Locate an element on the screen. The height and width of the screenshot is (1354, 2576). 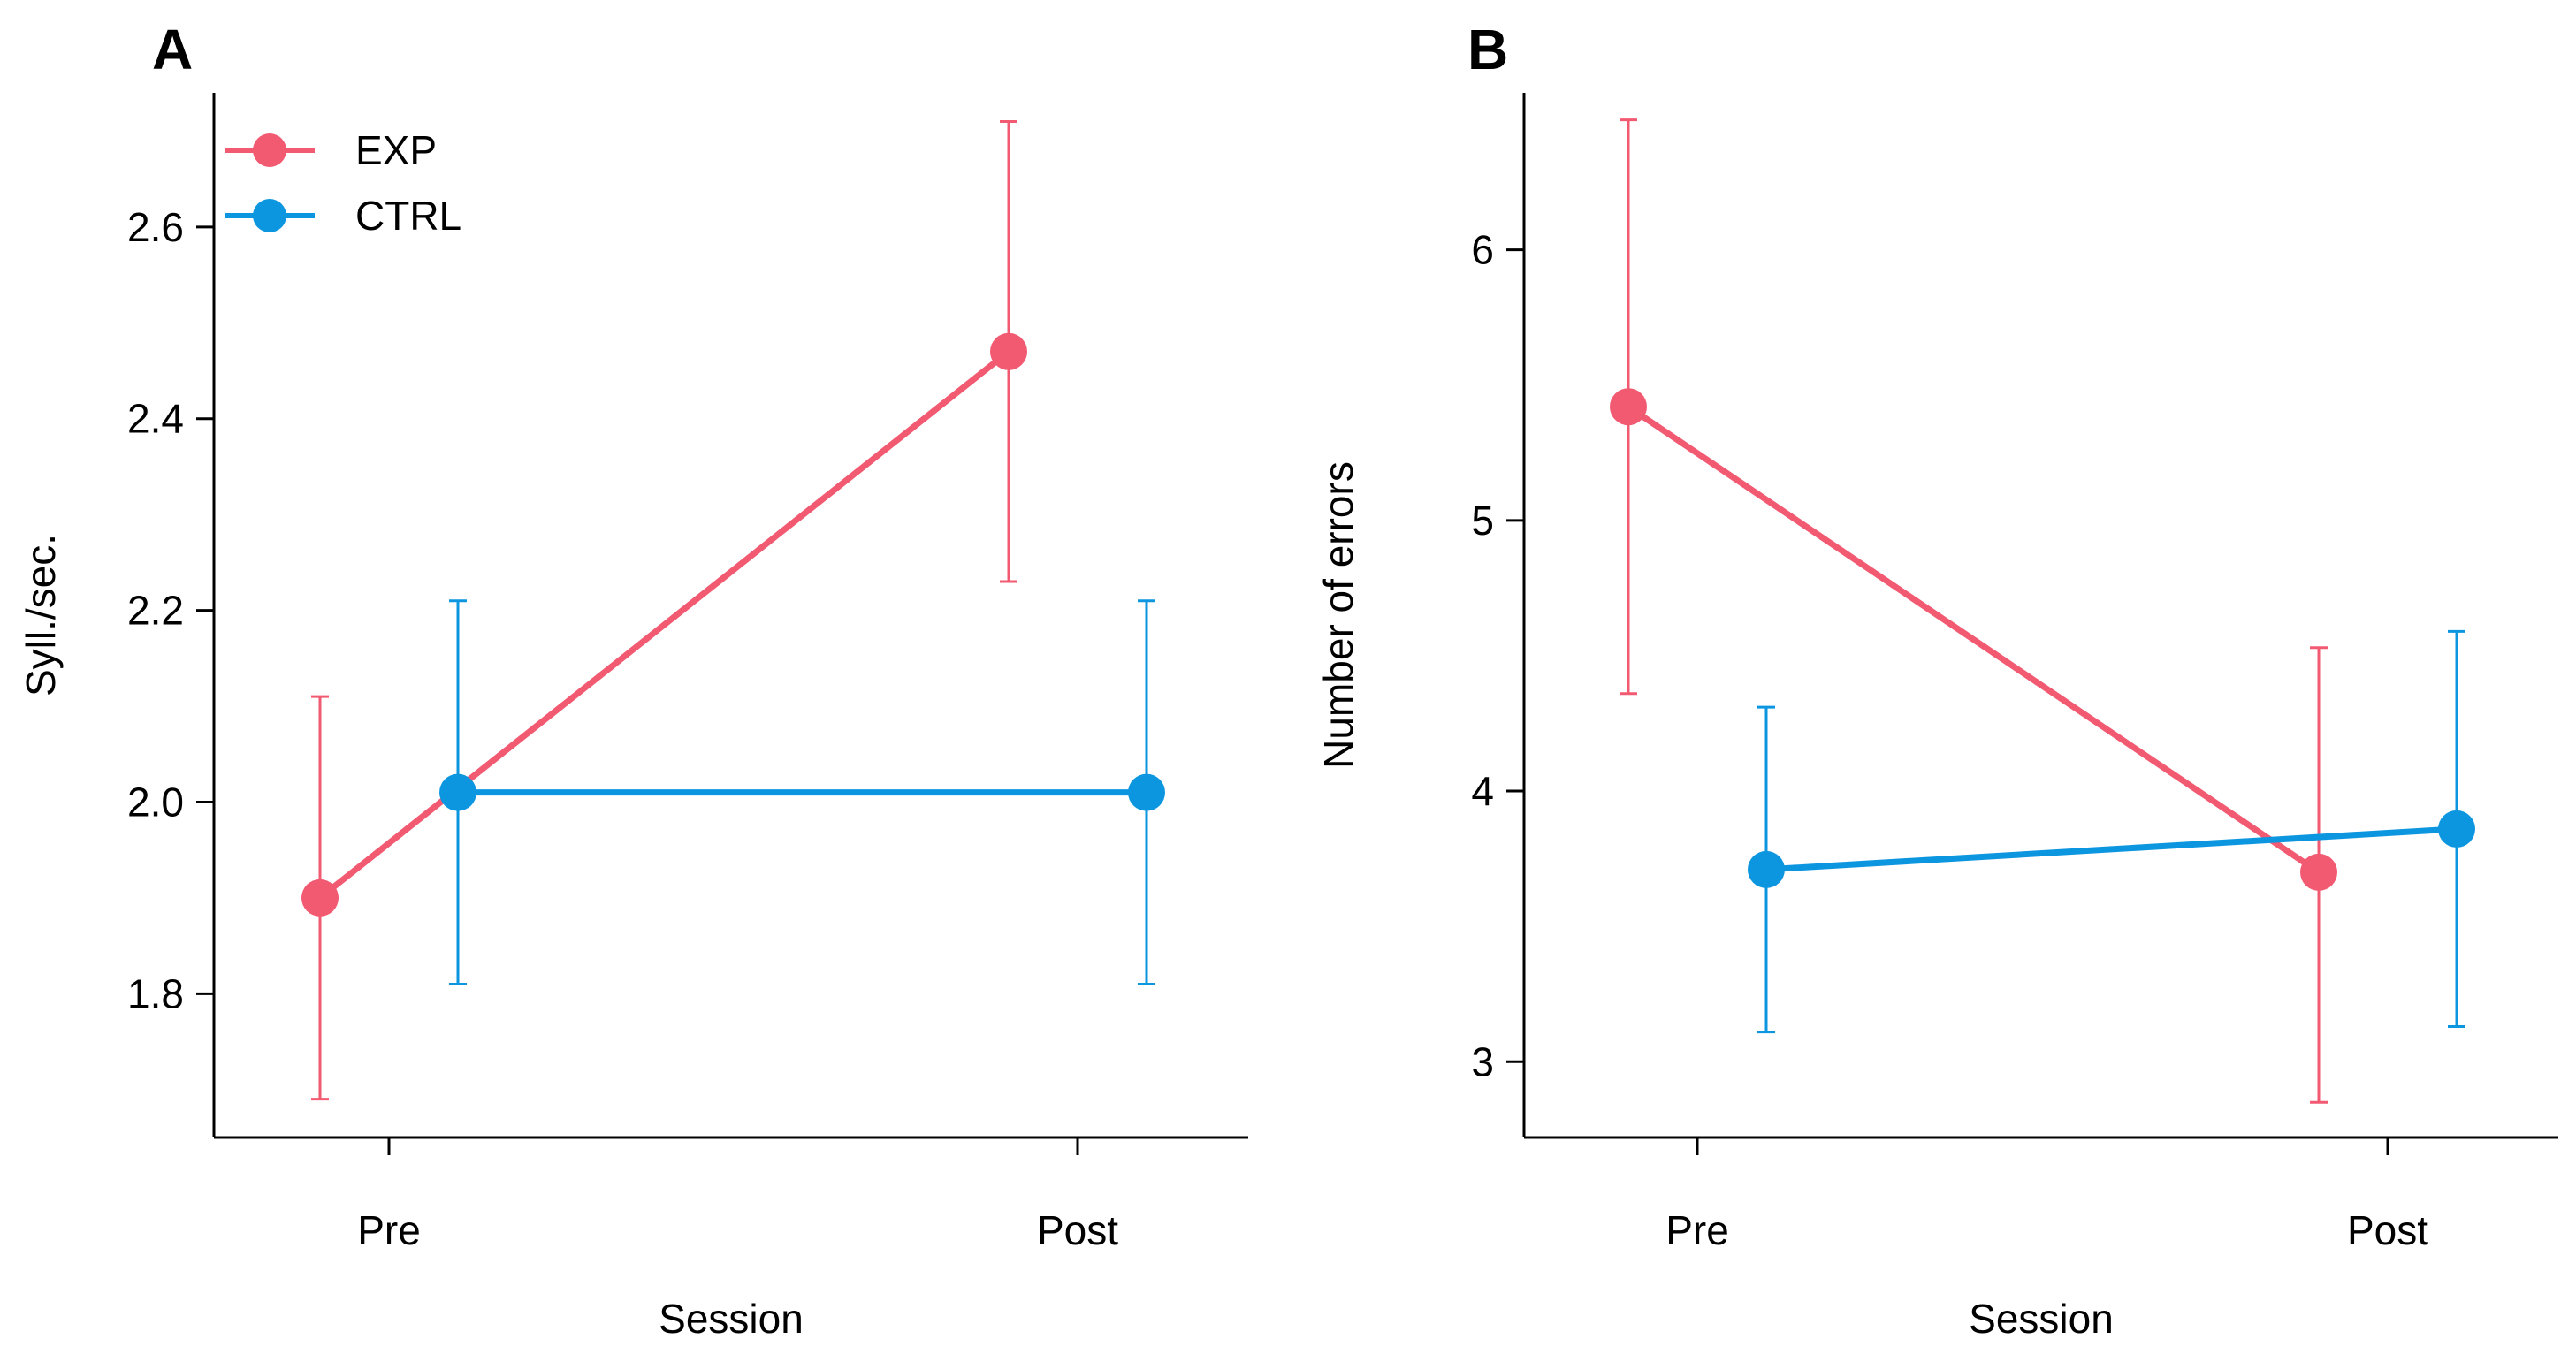
legend-exp-marker is located at coordinates (269, 150).